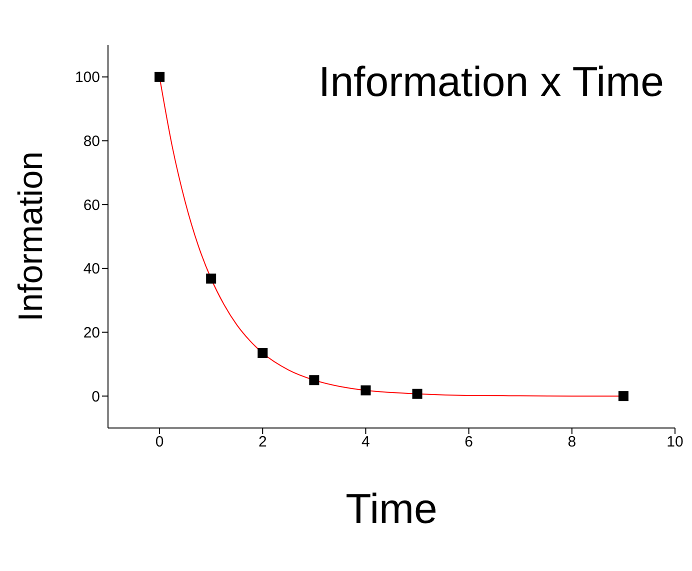  What do you see at coordinates (91, 333) in the screenshot?
I see `y-tick-label: 20` at bounding box center [91, 333].